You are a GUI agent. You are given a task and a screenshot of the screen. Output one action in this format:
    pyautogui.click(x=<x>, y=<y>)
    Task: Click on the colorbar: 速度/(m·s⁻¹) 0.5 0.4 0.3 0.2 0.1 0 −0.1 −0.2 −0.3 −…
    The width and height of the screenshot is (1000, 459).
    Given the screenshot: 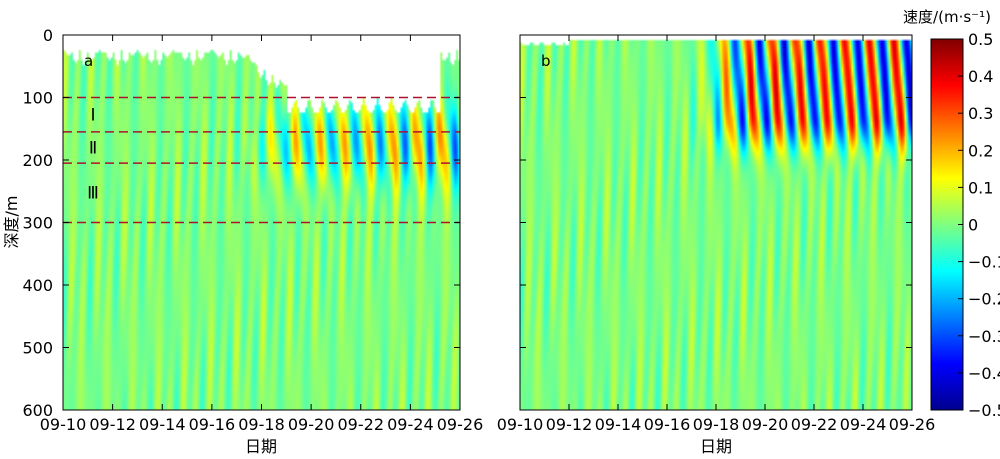 What is the action you would take?
    pyautogui.click(x=951, y=214)
    